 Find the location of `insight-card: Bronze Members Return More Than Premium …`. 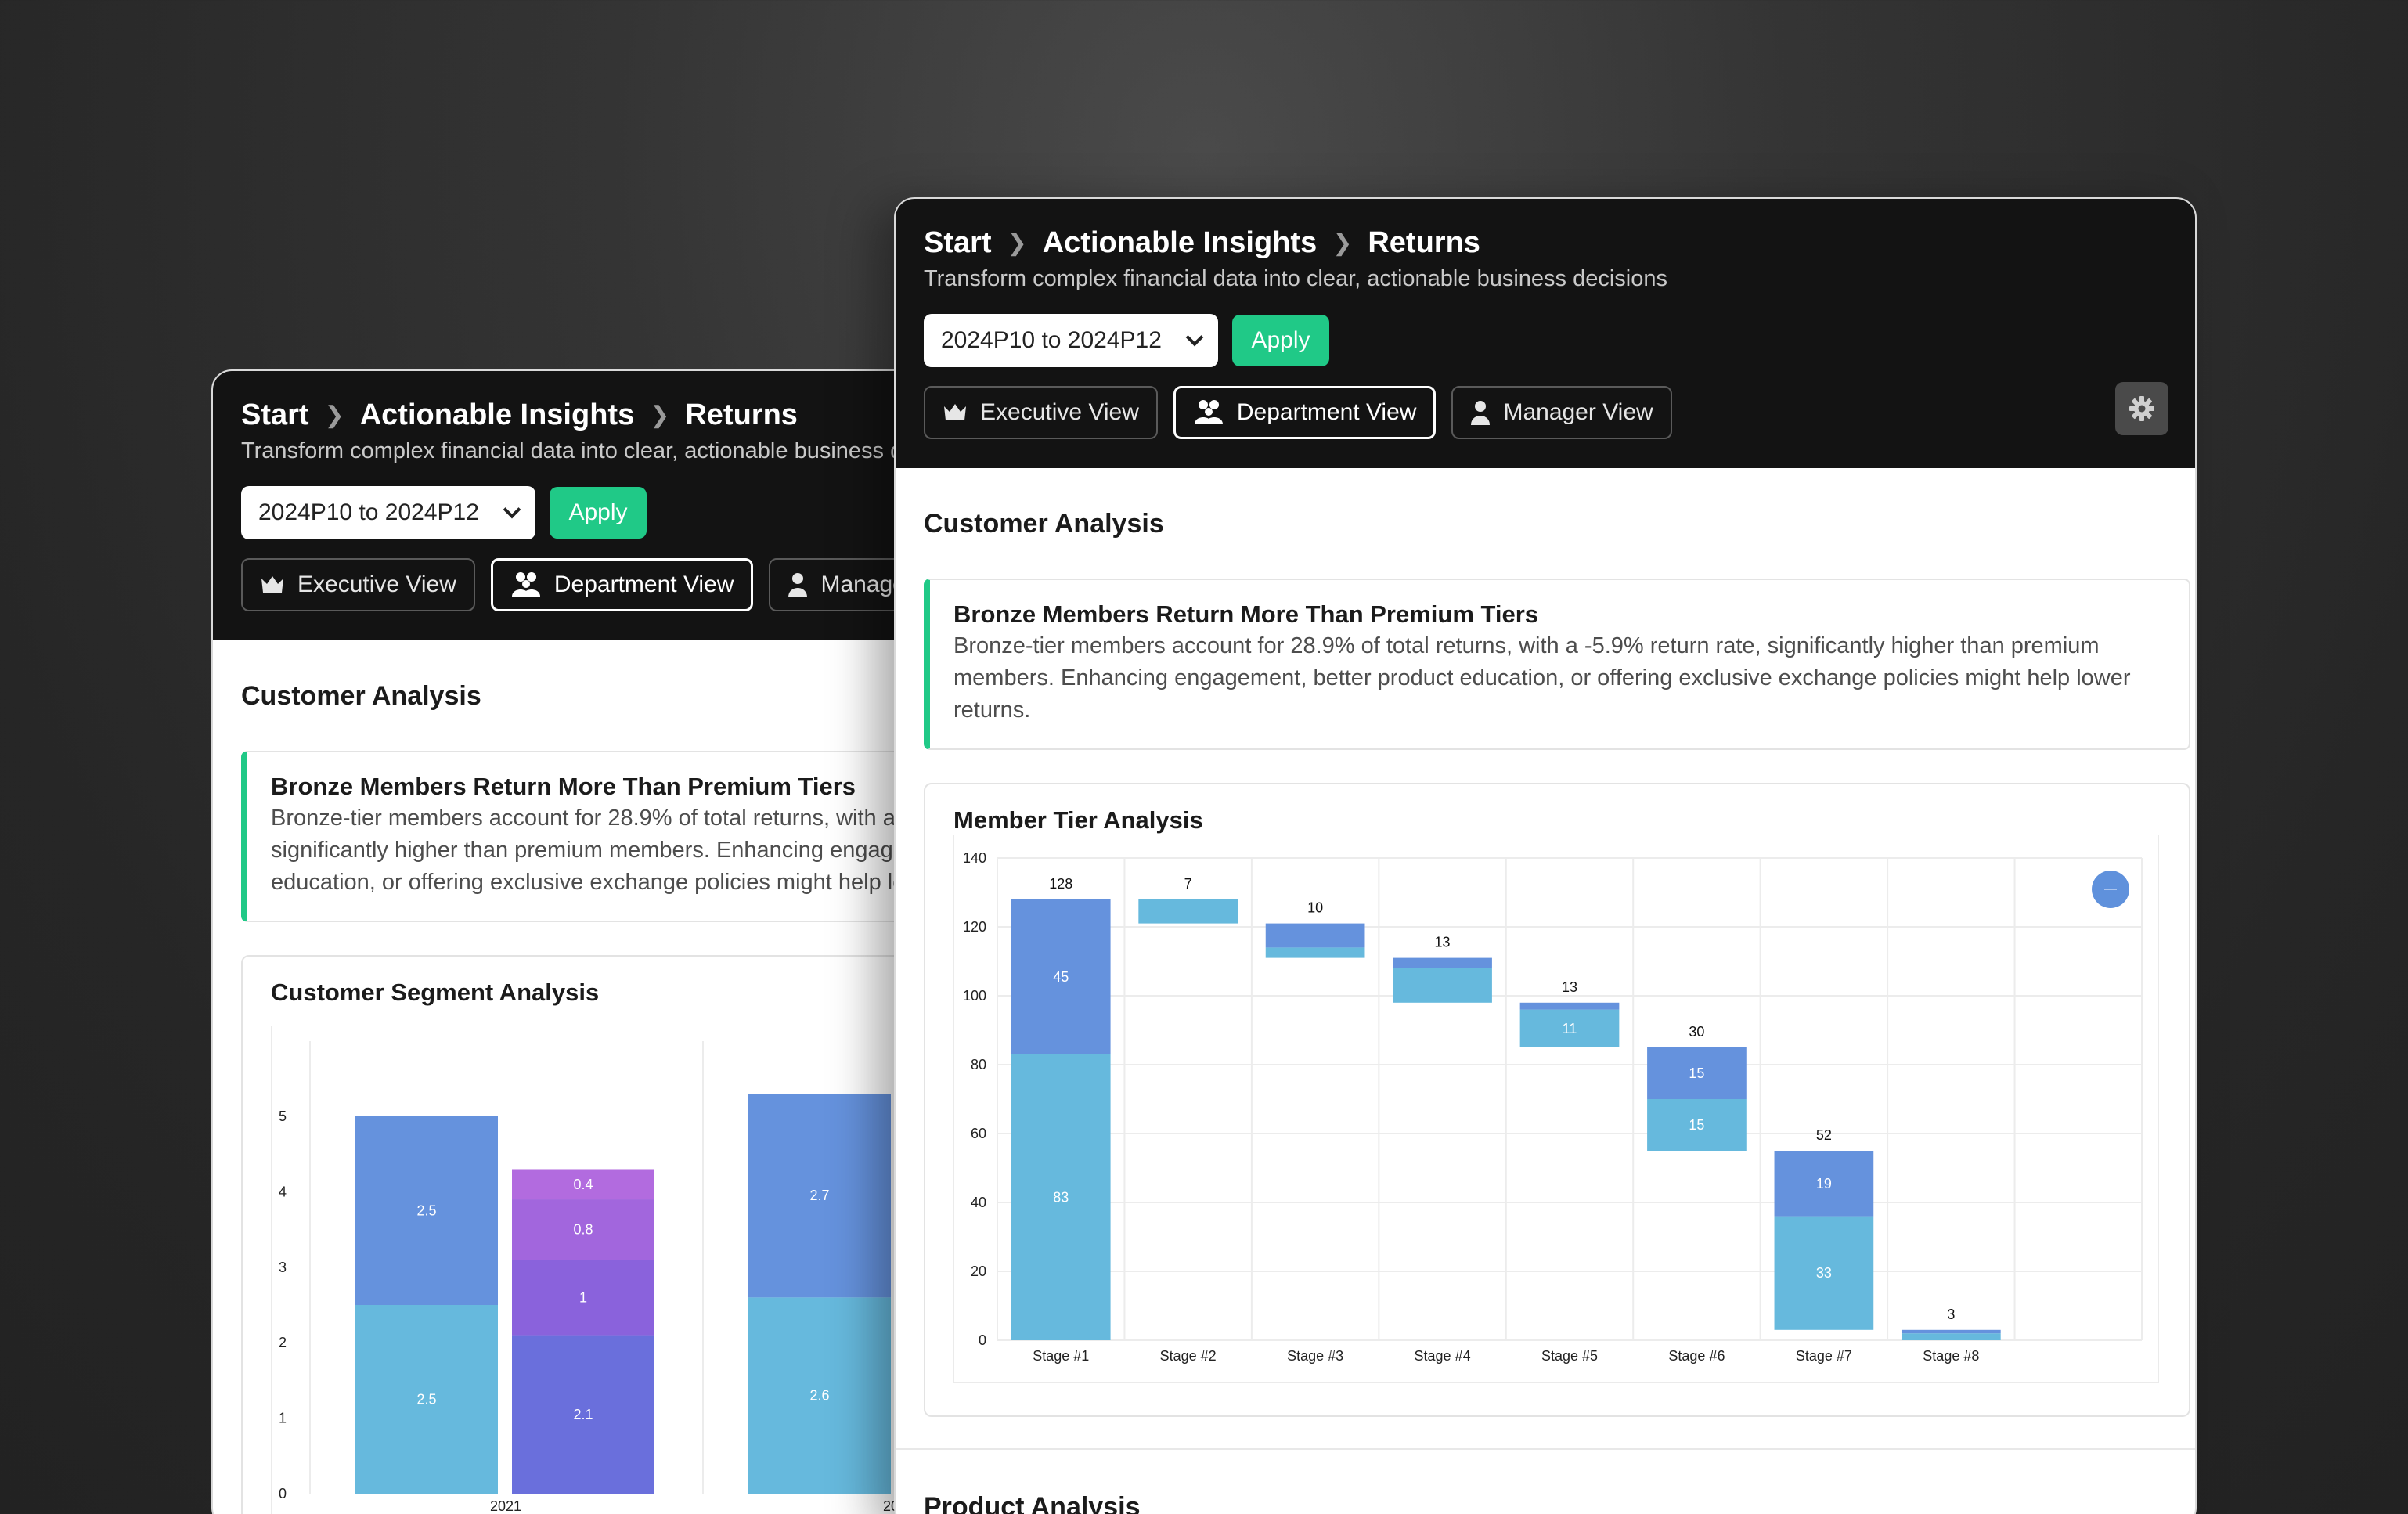

insight-card: Bronze Members Return More Than Premium … is located at coordinates (1557, 664).